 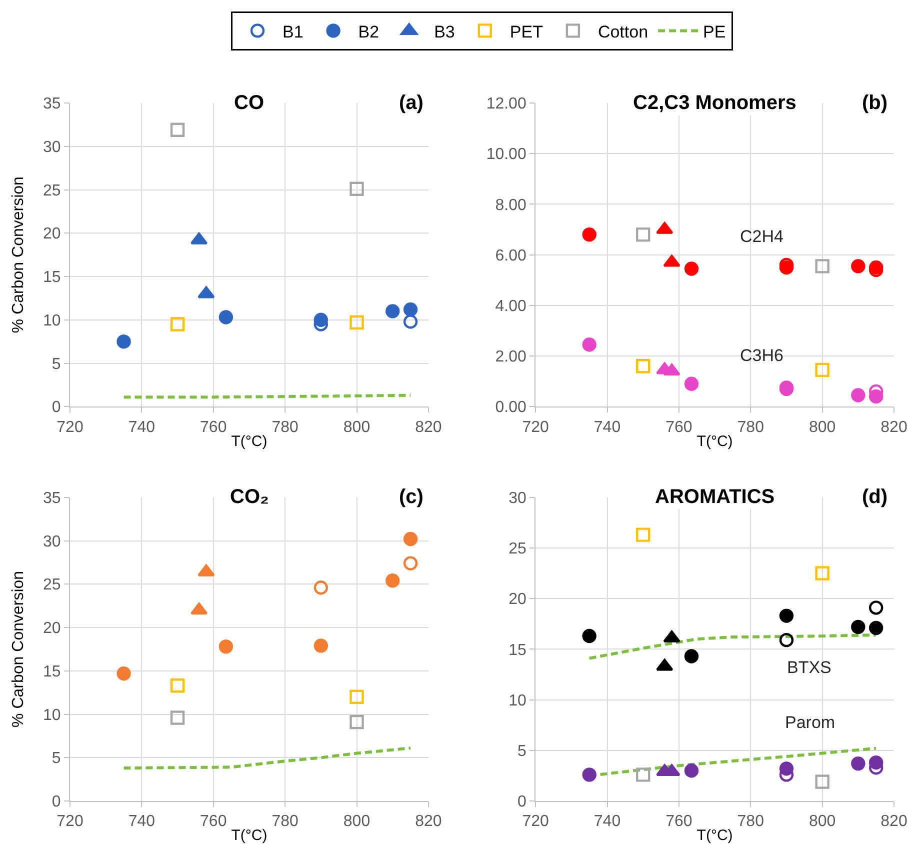 What do you see at coordinates (715, 497) in the screenshot?
I see `chart-title: AROMATICS` at bounding box center [715, 497].